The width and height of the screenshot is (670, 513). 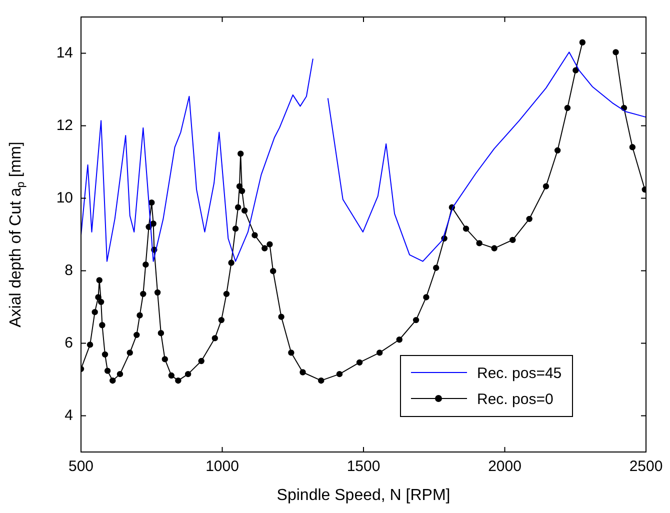 What do you see at coordinates (505, 467) in the screenshot?
I see `x-tick-label: 2000` at bounding box center [505, 467].